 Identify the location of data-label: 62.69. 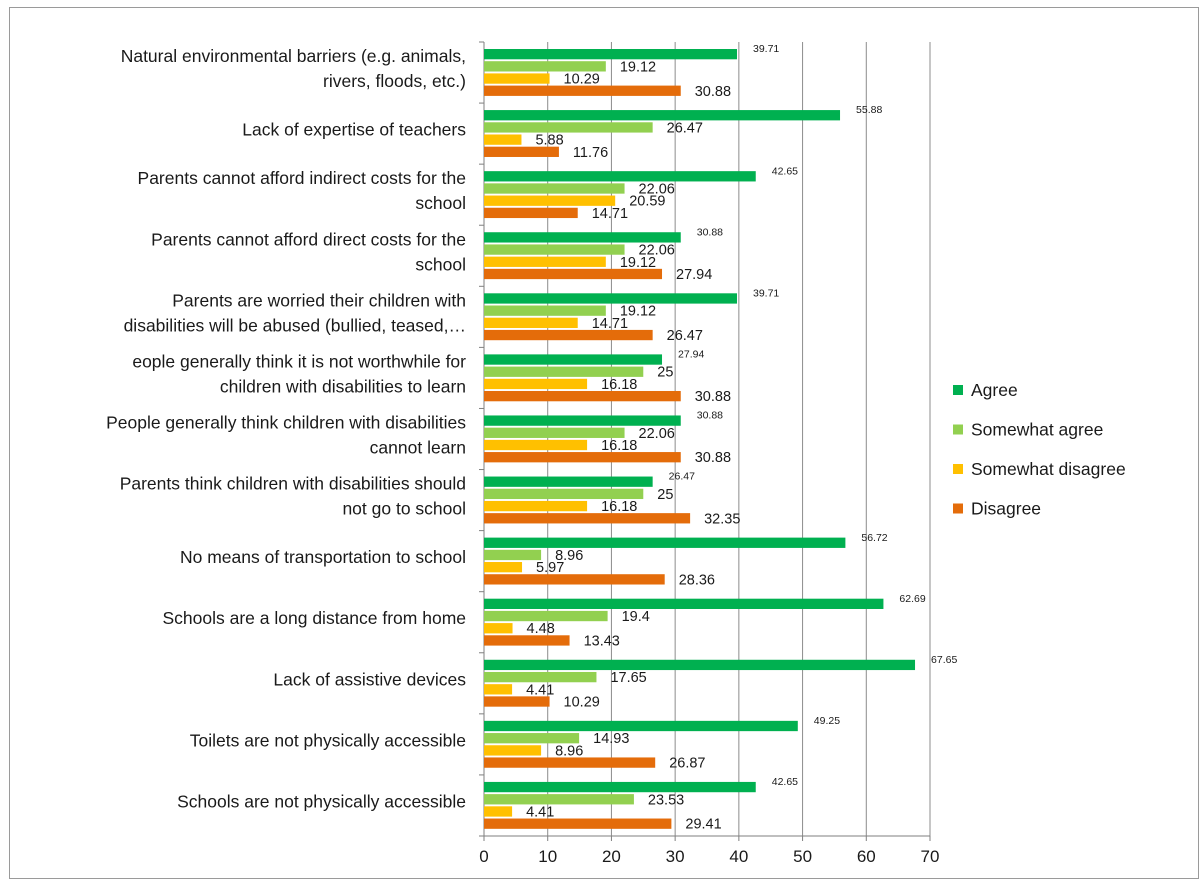
(912, 599).